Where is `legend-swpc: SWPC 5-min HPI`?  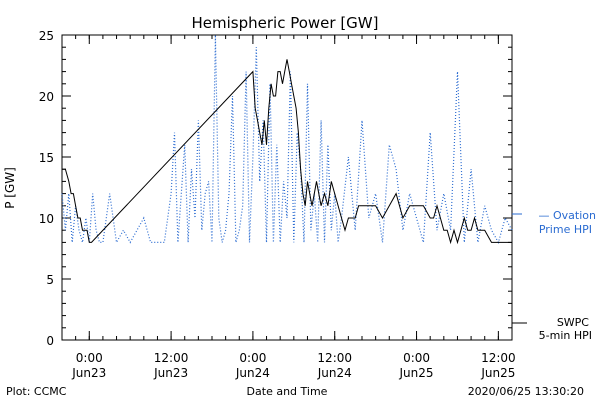
legend-swpc: SWPC 5-min HPI is located at coordinates (552, 329).